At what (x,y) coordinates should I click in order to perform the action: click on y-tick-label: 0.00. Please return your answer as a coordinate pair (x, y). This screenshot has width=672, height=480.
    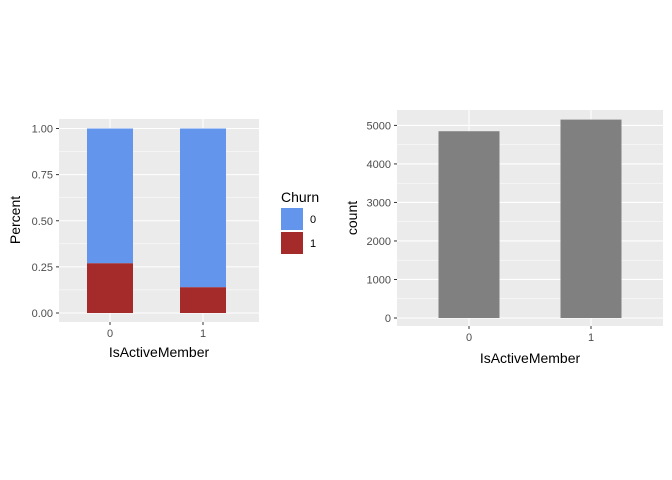
    Looking at the image, I should click on (42, 314).